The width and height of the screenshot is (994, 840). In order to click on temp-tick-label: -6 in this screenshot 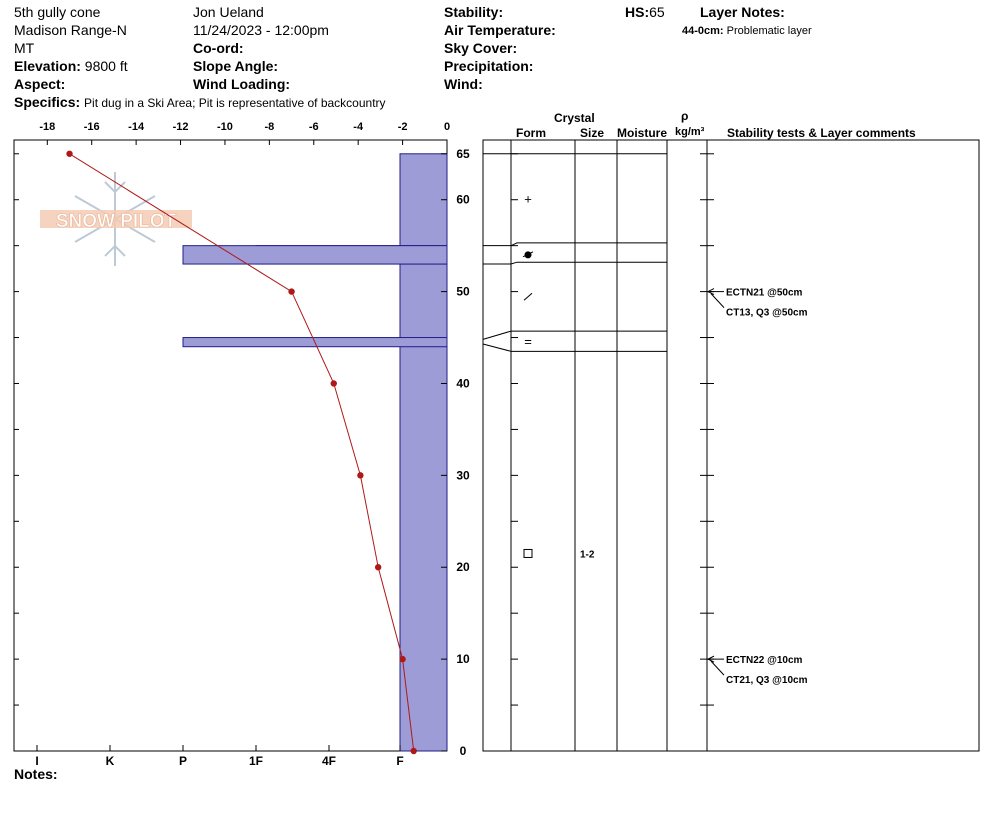, I will do `click(314, 127)`.